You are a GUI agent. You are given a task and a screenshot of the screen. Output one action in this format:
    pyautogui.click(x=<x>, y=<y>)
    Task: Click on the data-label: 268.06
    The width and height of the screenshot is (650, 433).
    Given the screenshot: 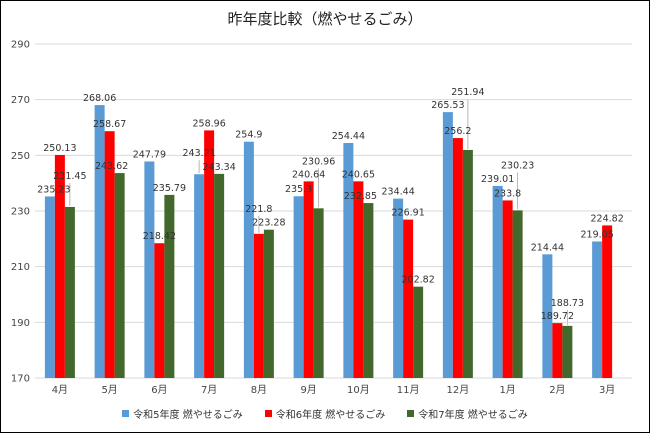 What is the action you would take?
    pyautogui.click(x=99, y=98)
    